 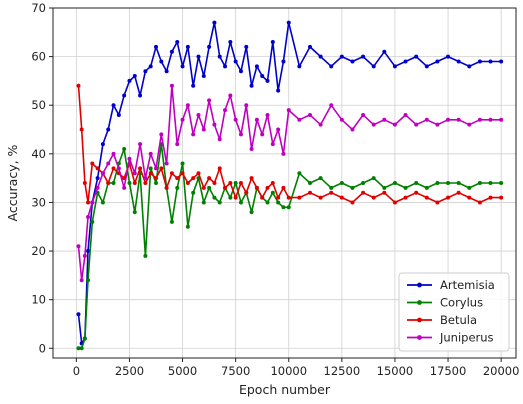 What do you see at coordinates (38, 154) in the screenshot?
I see `y-tick-label: 40` at bounding box center [38, 154].